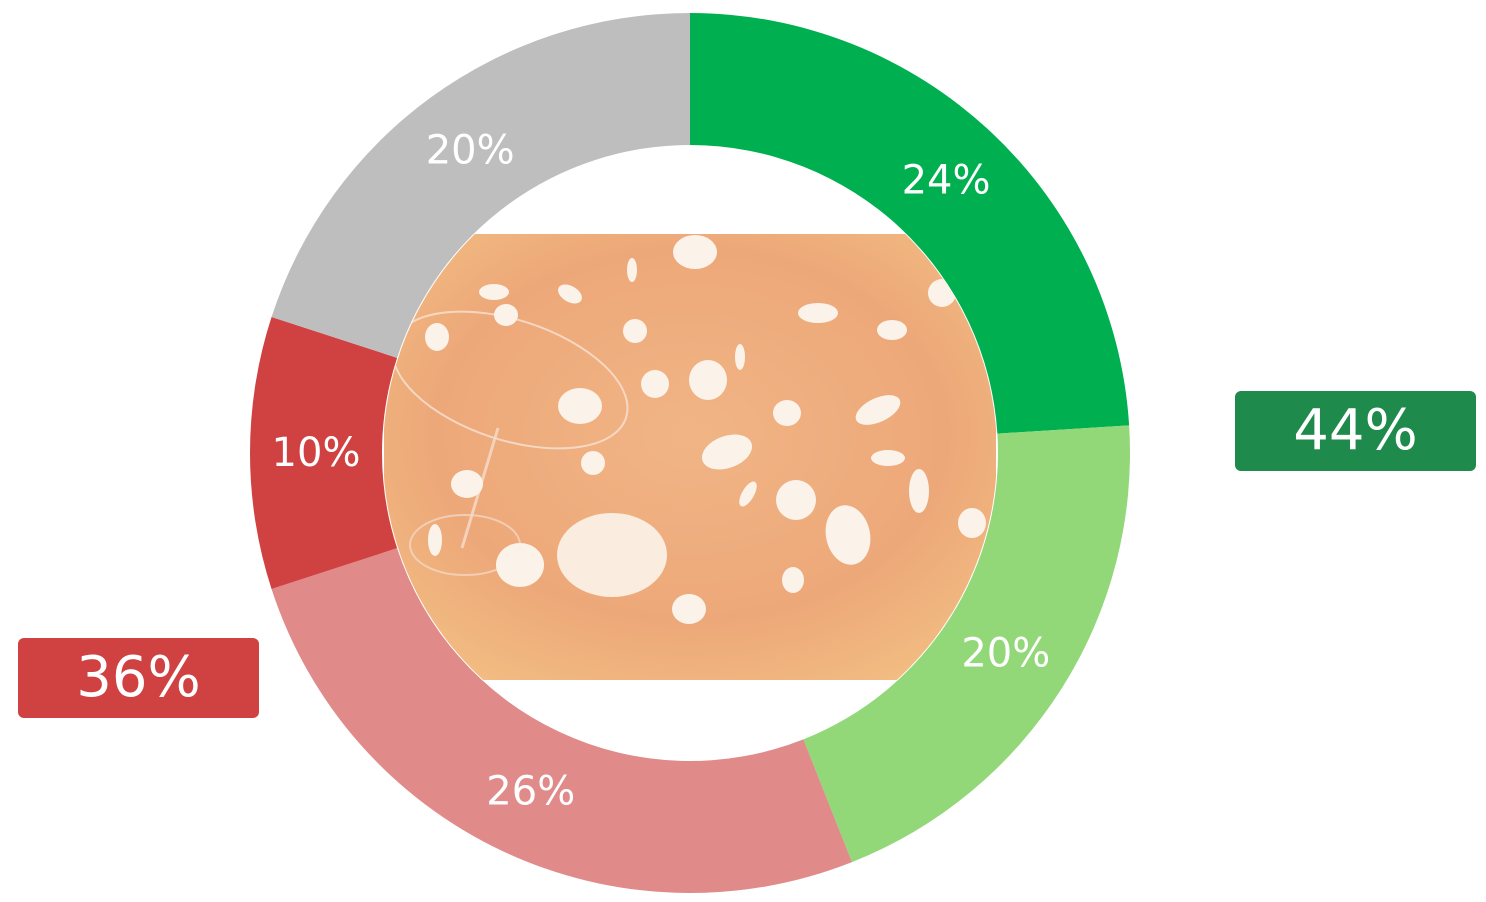 The image size is (1486, 902). What do you see at coordinates (316, 453) in the screenshot?
I see `slice-label-3: 10%` at bounding box center [316, 453].